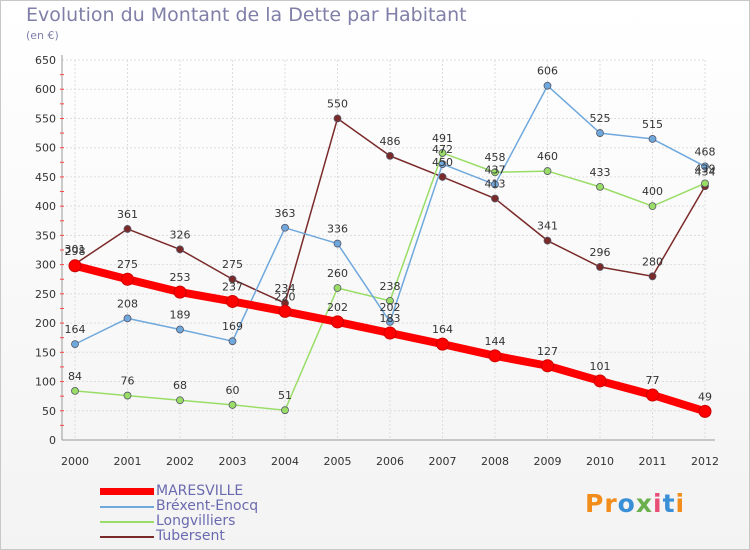  I want to click on data-label: 515, so click(652, 124).